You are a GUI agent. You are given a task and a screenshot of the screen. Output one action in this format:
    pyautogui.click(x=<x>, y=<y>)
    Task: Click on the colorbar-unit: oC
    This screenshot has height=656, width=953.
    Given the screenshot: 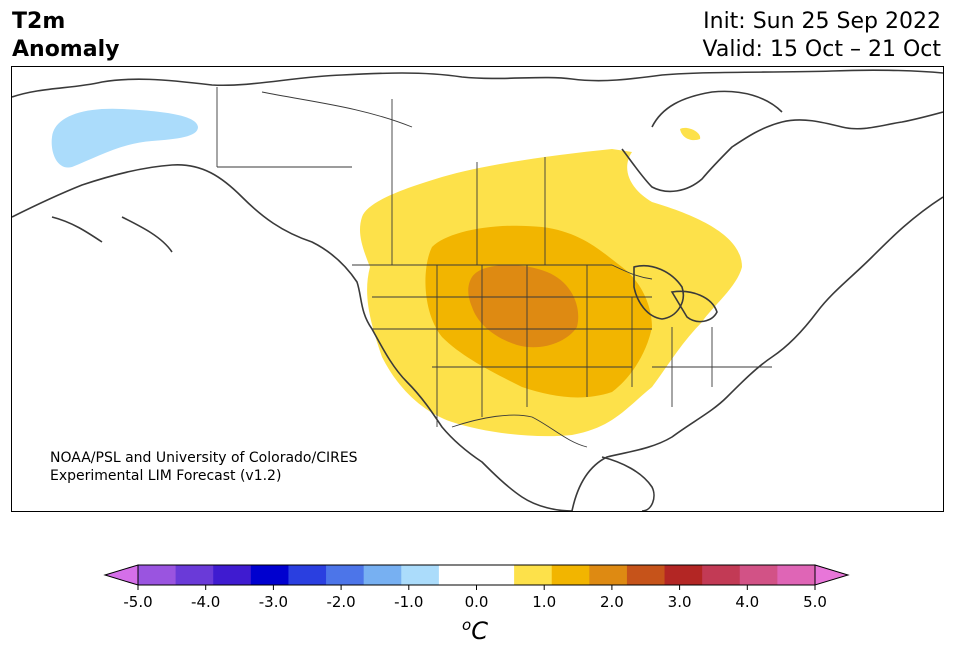 What is the action you would take?
    pyautogui.click(x=475, y=630)
    